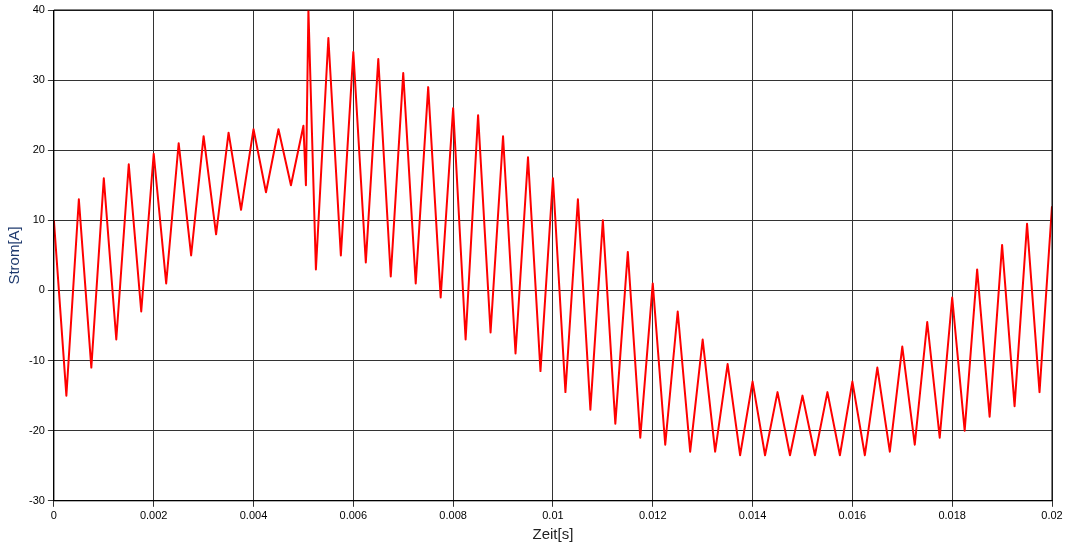 The width and height of the screenshot is (1070, 548). What do you see at coordinates (38, 219) in the screenshot?
I see `y-tick-label: 10` at bounding box center [38, 219].